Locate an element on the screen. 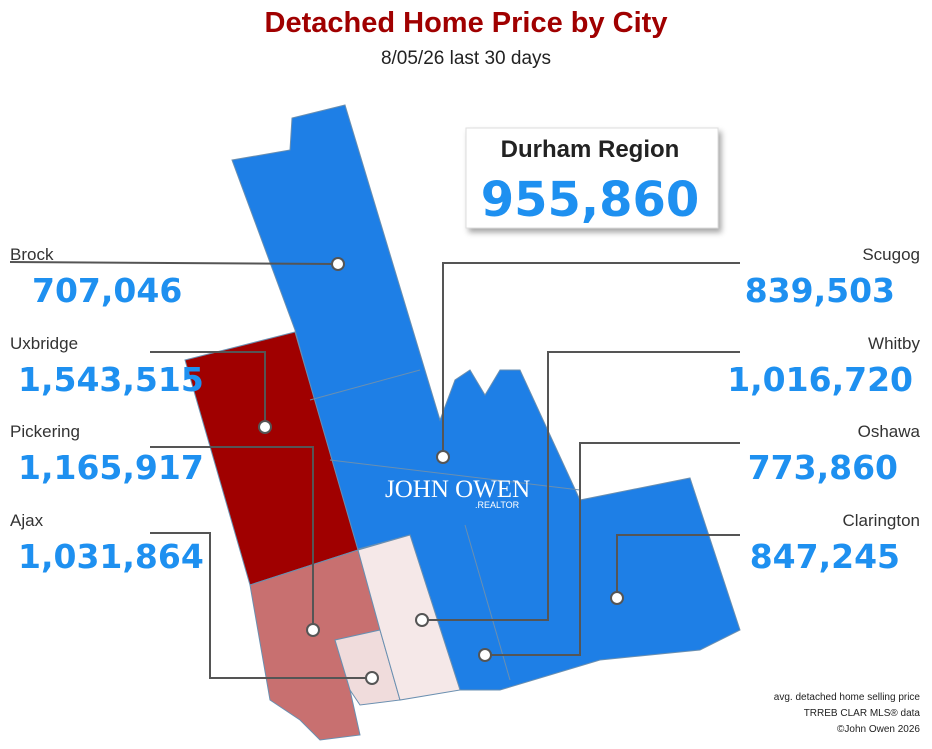  footer: TRREB CLAR MLS® data is located at coordinates (862, 713).